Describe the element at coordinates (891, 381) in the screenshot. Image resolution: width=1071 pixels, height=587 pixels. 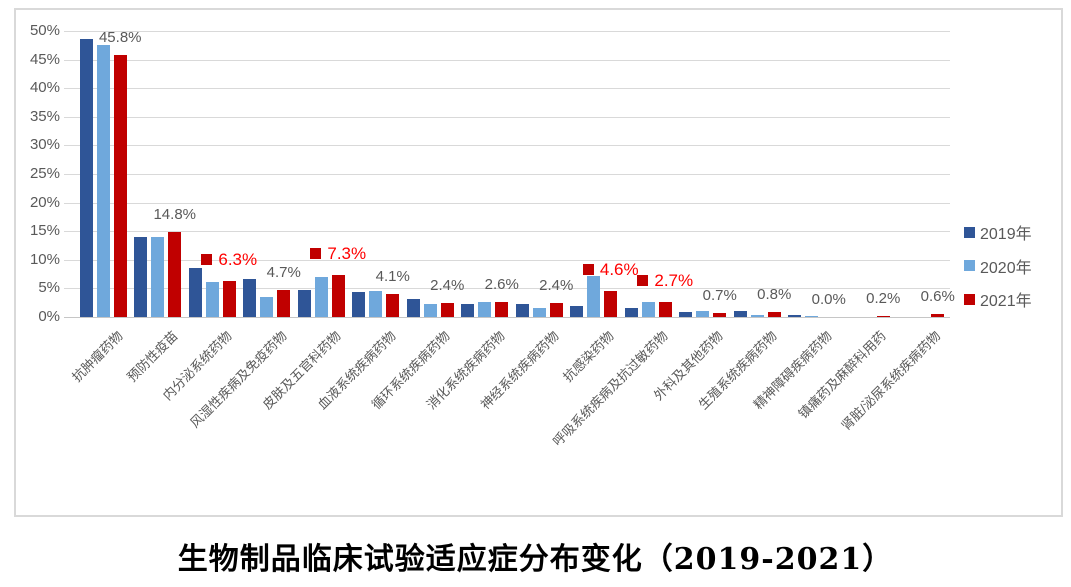
I see `x-axis-label-c16: 肾脏/泌尿系统疾病药物` at that location.